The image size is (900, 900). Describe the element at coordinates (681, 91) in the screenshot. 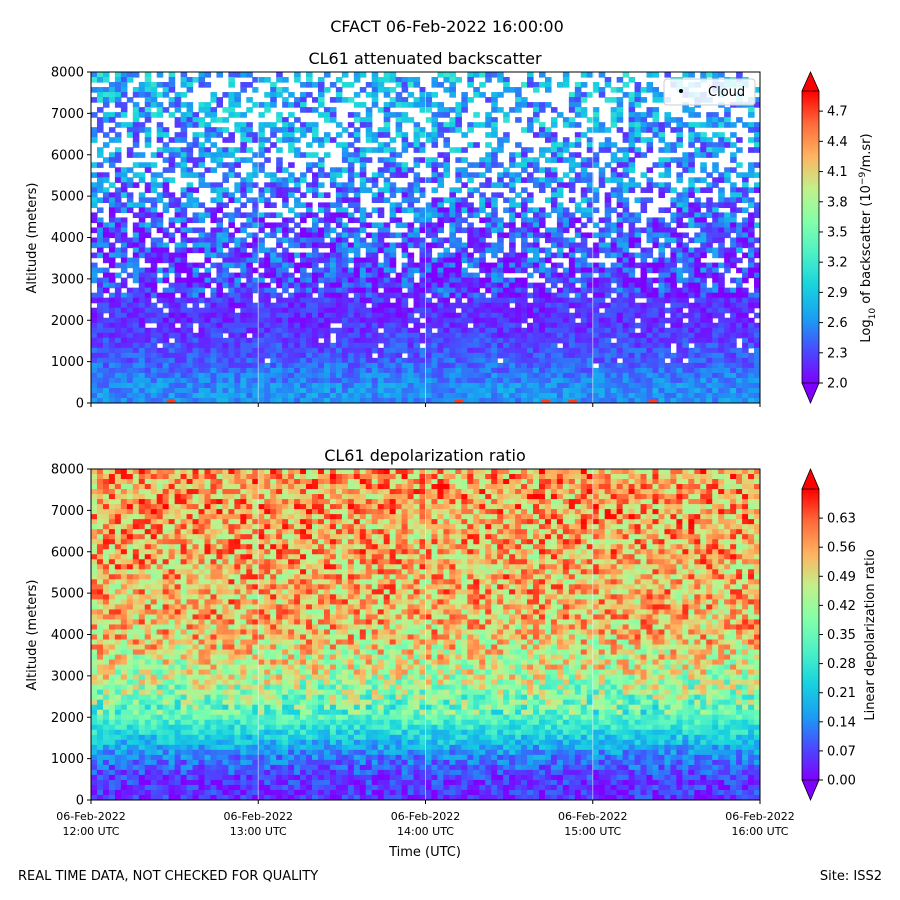

I see `legend-cloud-marker` at that location.